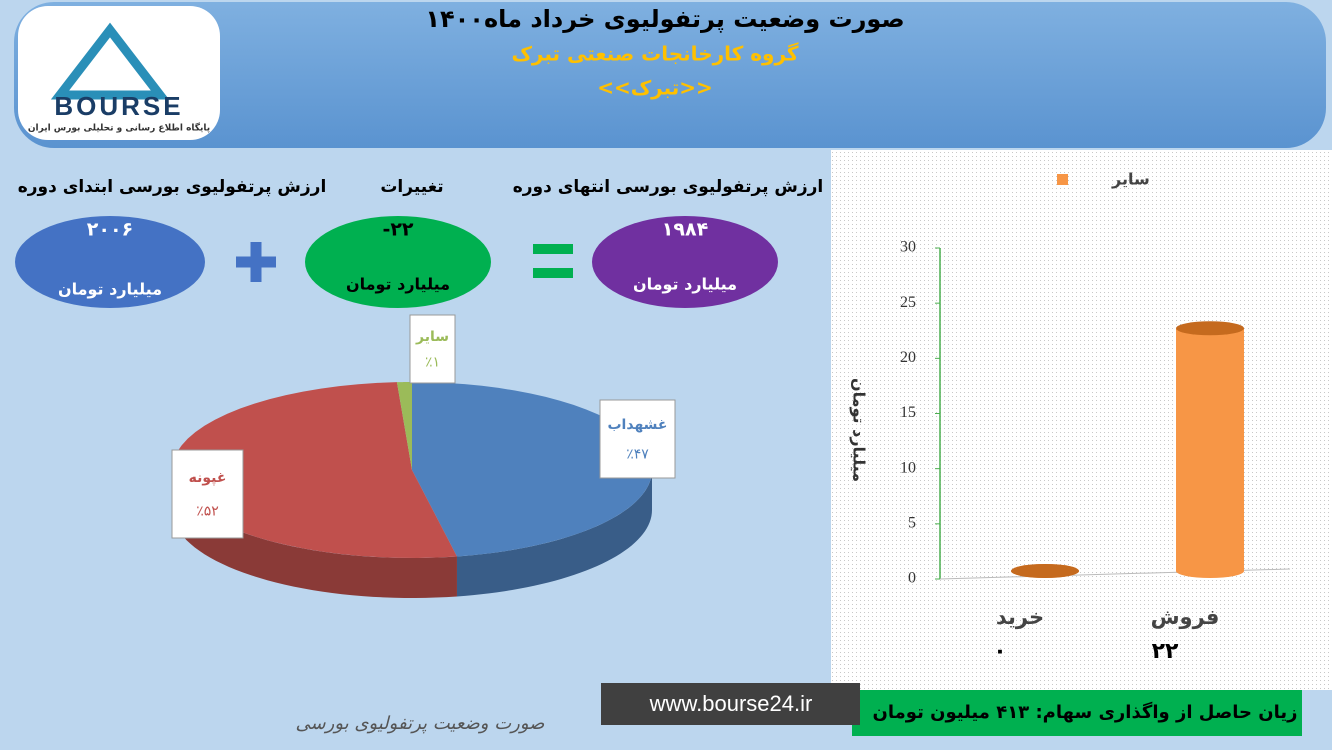  I want to click on plus-sign, so click(256, 262).